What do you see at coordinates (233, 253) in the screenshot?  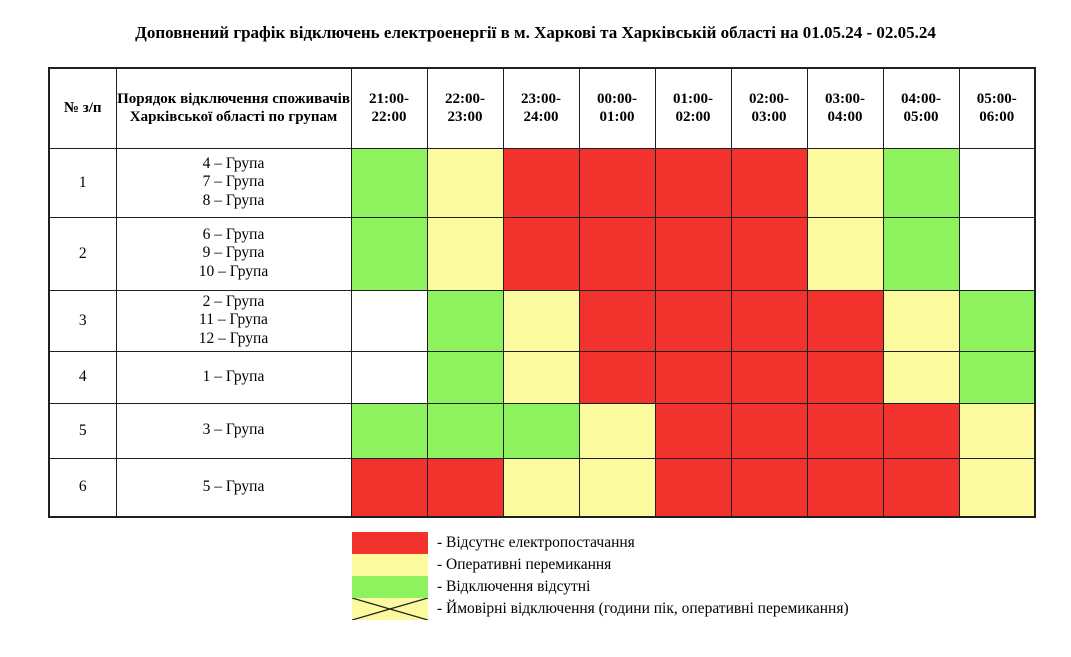 I see `row-groups: 6 – Група 9 – Група 10 – Група` at bounding box center [233, 253].